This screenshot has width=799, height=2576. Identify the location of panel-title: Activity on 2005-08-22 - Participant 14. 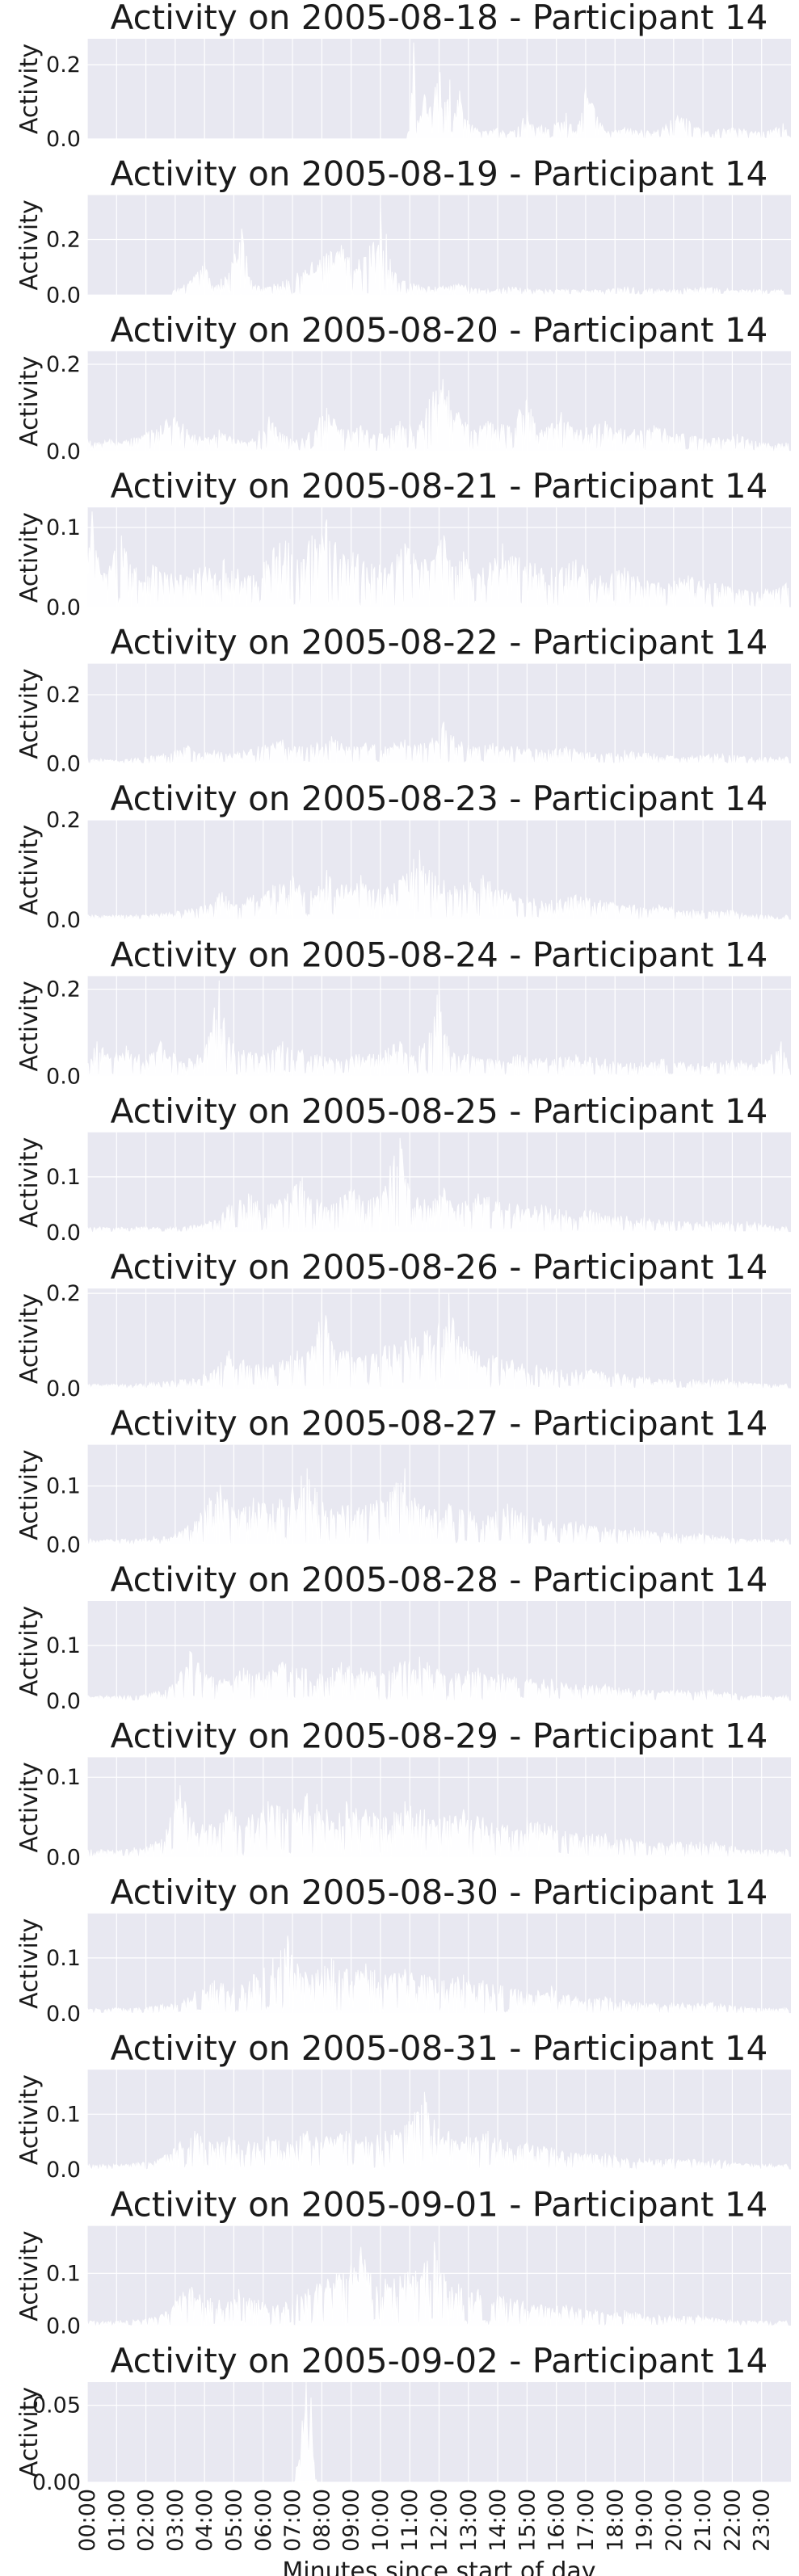
(439, 642).